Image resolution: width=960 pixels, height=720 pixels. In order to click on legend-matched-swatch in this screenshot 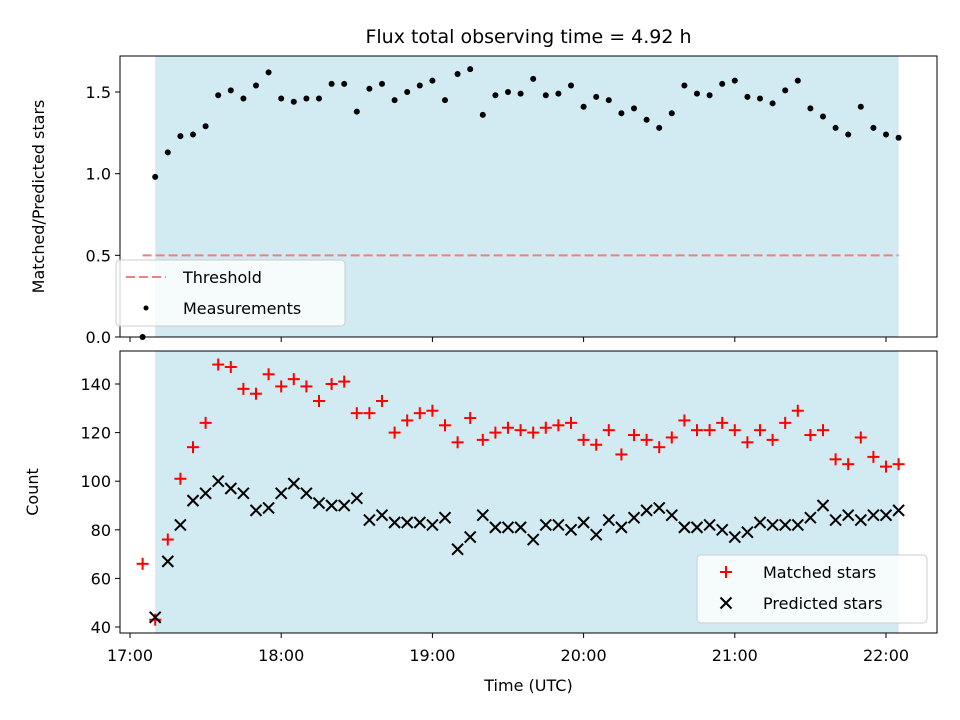, I will do `click(726, 572)`.